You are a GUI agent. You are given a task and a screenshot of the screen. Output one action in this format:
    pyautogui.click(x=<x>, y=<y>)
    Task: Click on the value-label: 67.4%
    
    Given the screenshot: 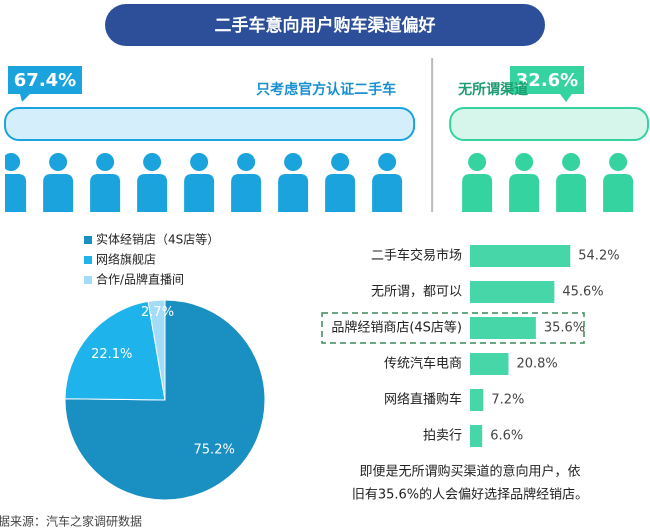 What is the action you would take?
    pyautogui.click(x=45, y=80)
    